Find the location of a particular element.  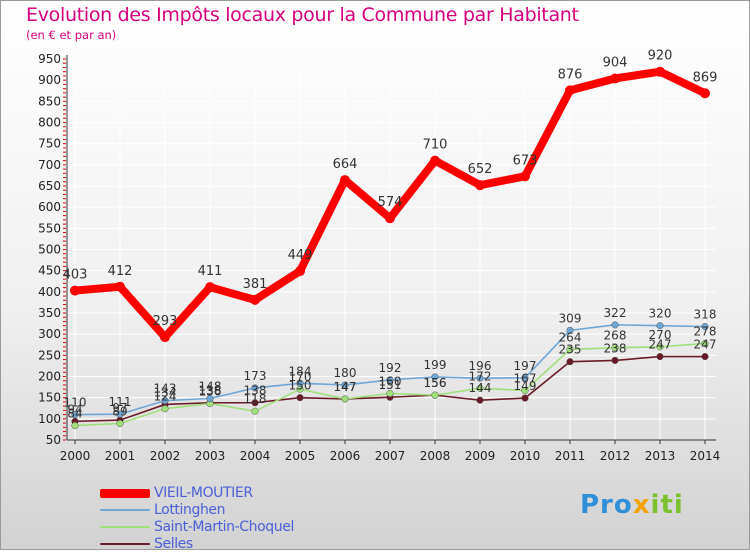

data-label-saint_martin: 268 is located at coordinates (615, 336).